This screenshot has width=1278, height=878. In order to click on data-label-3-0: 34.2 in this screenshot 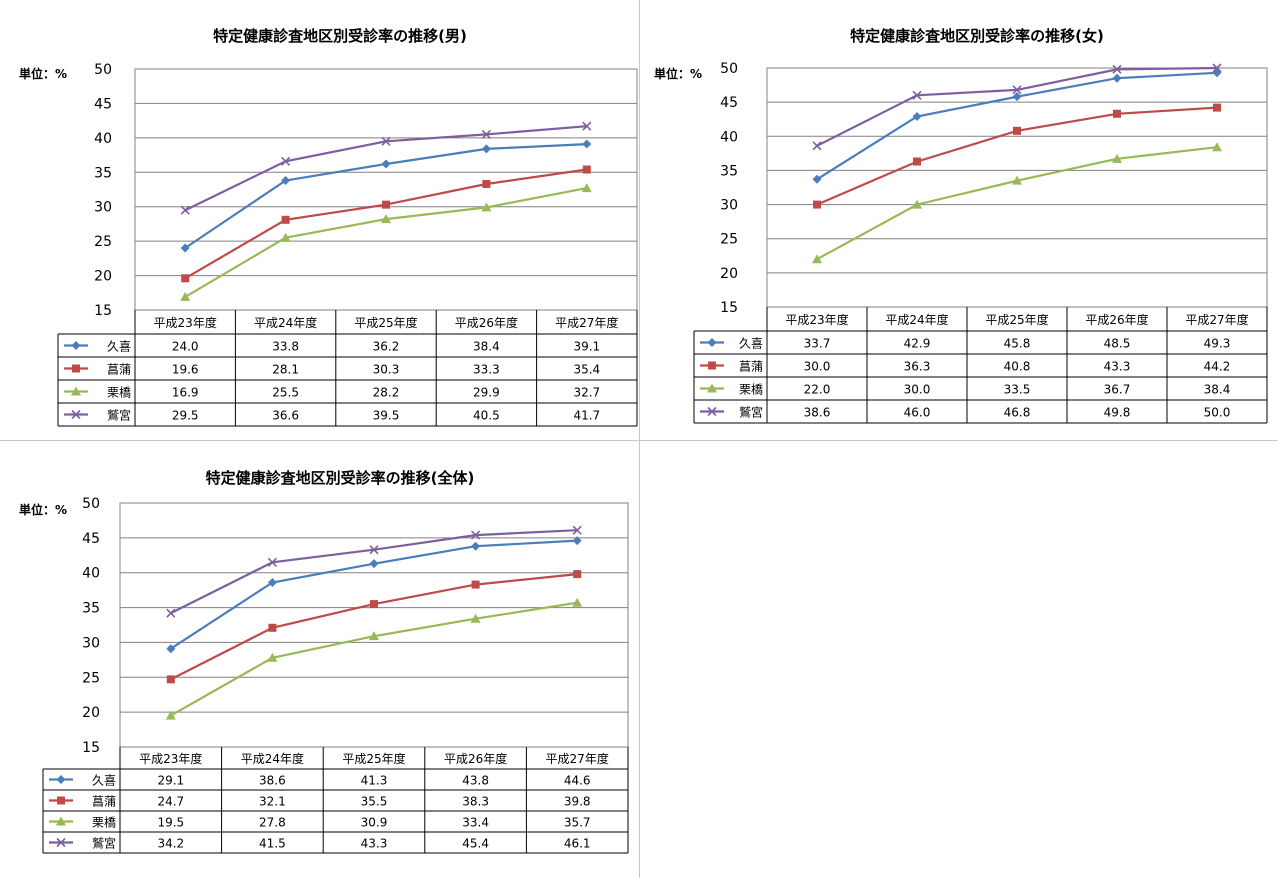, I will do `click(170, 844)`.